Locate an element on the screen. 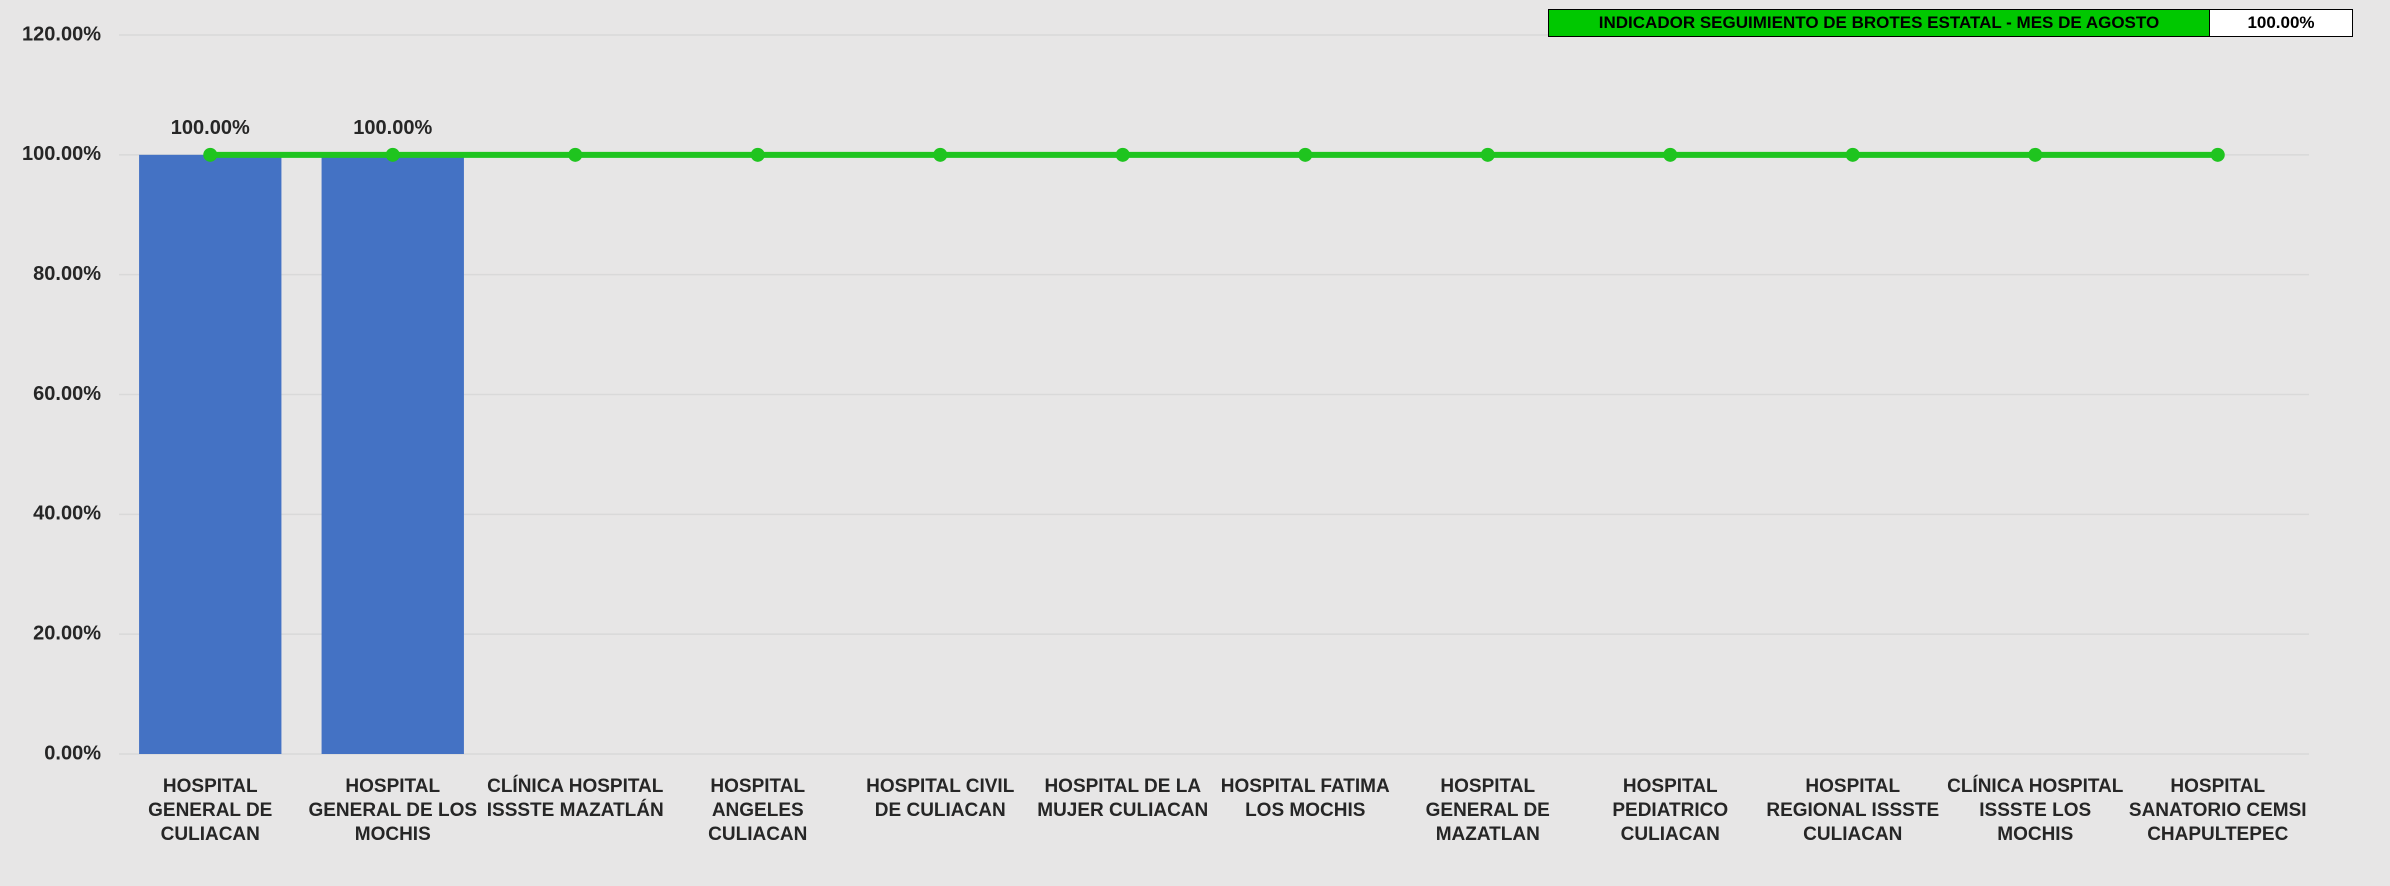 The width and height of the screenshot is (2390, 886). y-tick-label: 0.00% is located at coordinates (72, 753).